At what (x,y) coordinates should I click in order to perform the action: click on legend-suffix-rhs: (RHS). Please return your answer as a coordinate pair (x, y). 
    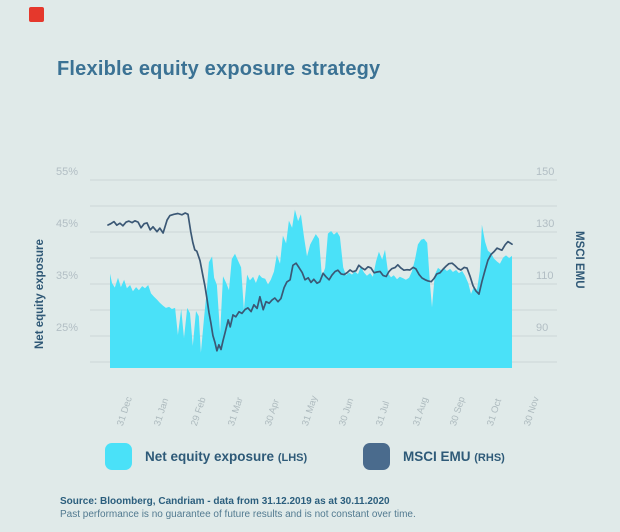
    Looking at the image, I should click on (489, 458).